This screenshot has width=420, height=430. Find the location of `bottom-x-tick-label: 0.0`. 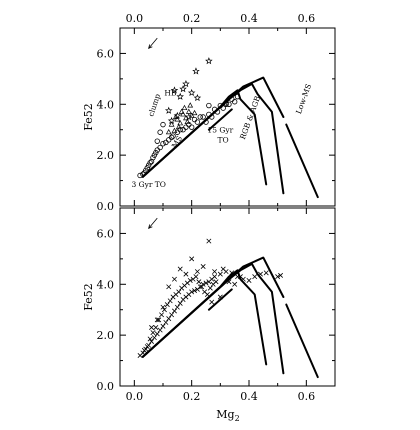

bottom-x-tick-label: 0.0 is located at coordinates (135, 396).